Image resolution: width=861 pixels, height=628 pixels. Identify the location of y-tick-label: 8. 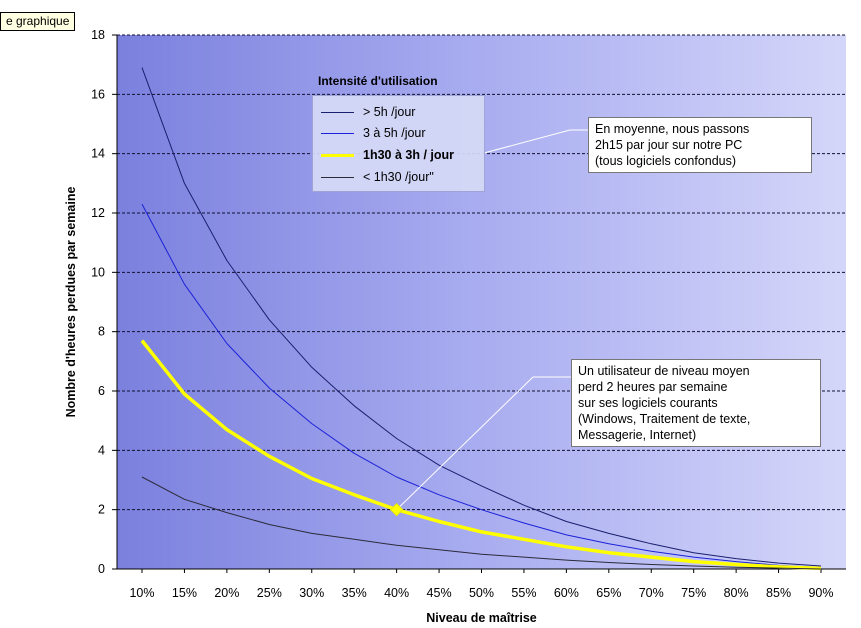
(101, 332).